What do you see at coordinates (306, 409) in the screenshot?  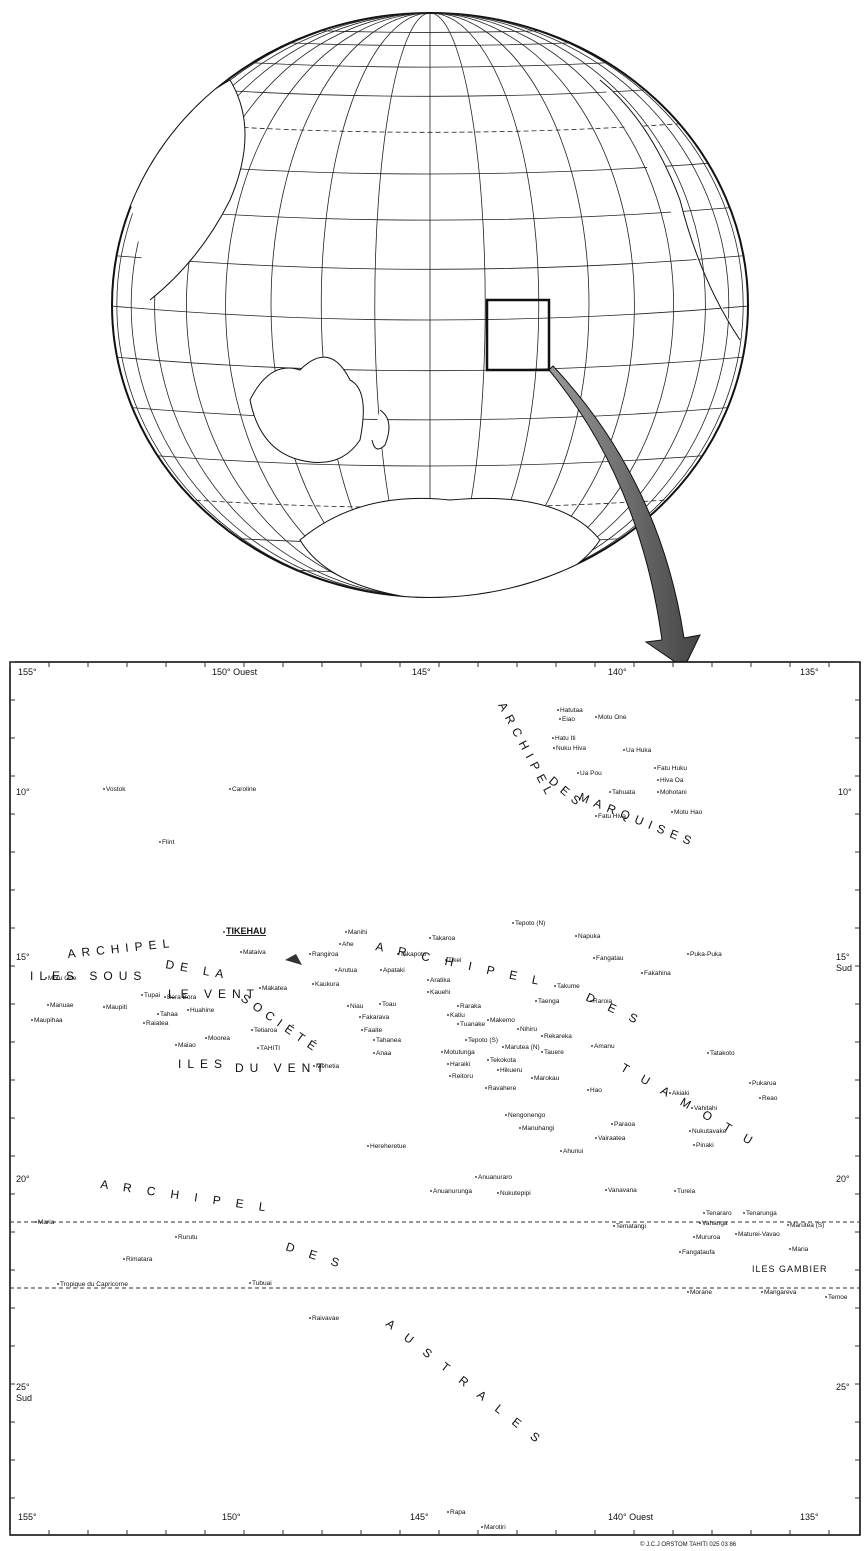 I see `australia` at bounding box center [306, 409].